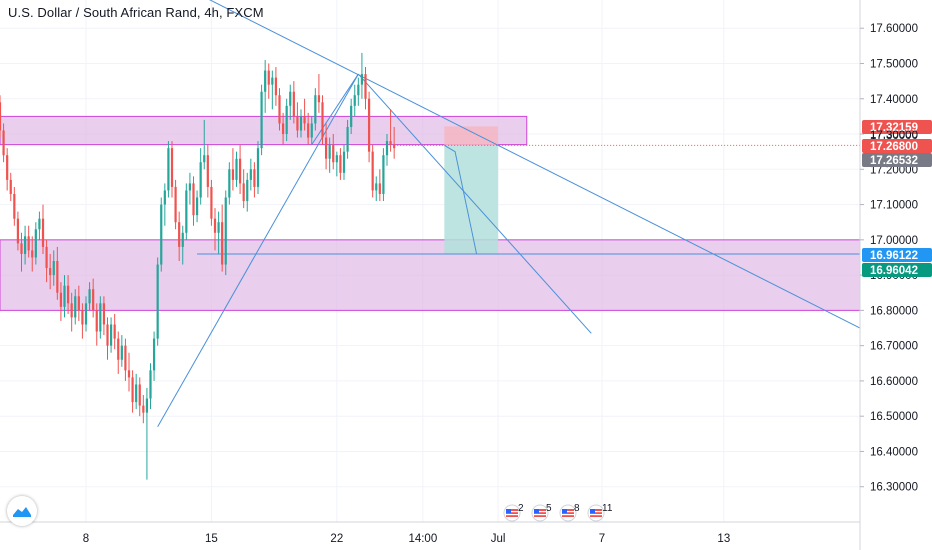 This screenshot has width=932, height=550. Describe the element at coordinates (894, 311) in the screenshot. I see `price-tick-label: 16.80000` at that location.